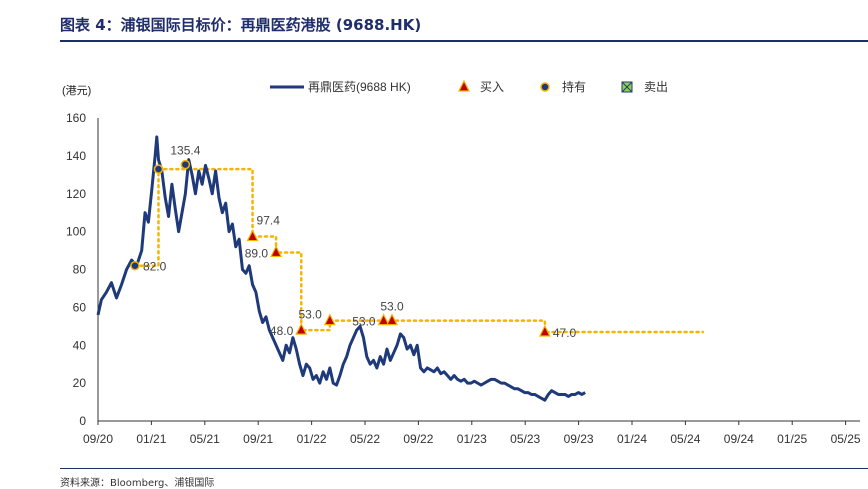  What do you see at coordinates (632, 439) in the screenshot?
I see `x-tick-label: 01/24` at bounding box center [632, 439].